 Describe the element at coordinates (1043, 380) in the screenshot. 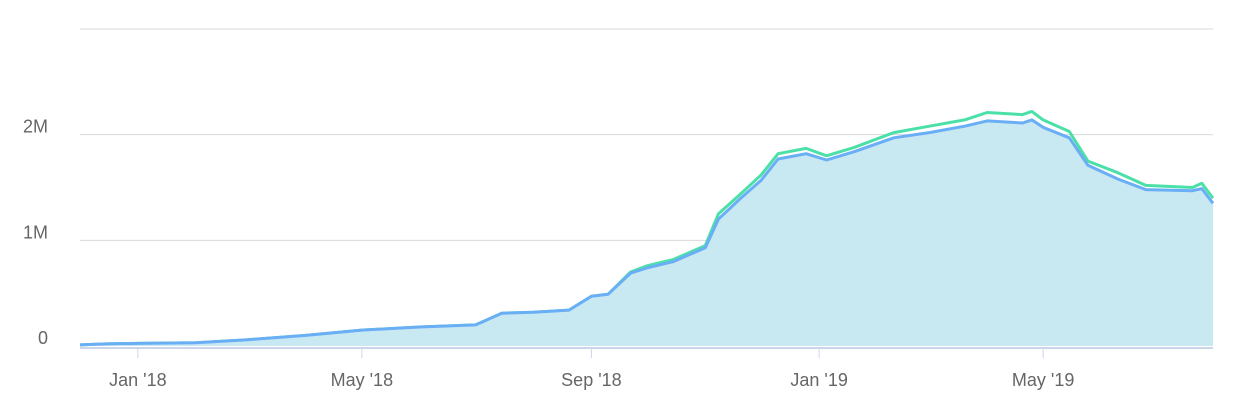

I see `x-tick-label: May '19` at that location.